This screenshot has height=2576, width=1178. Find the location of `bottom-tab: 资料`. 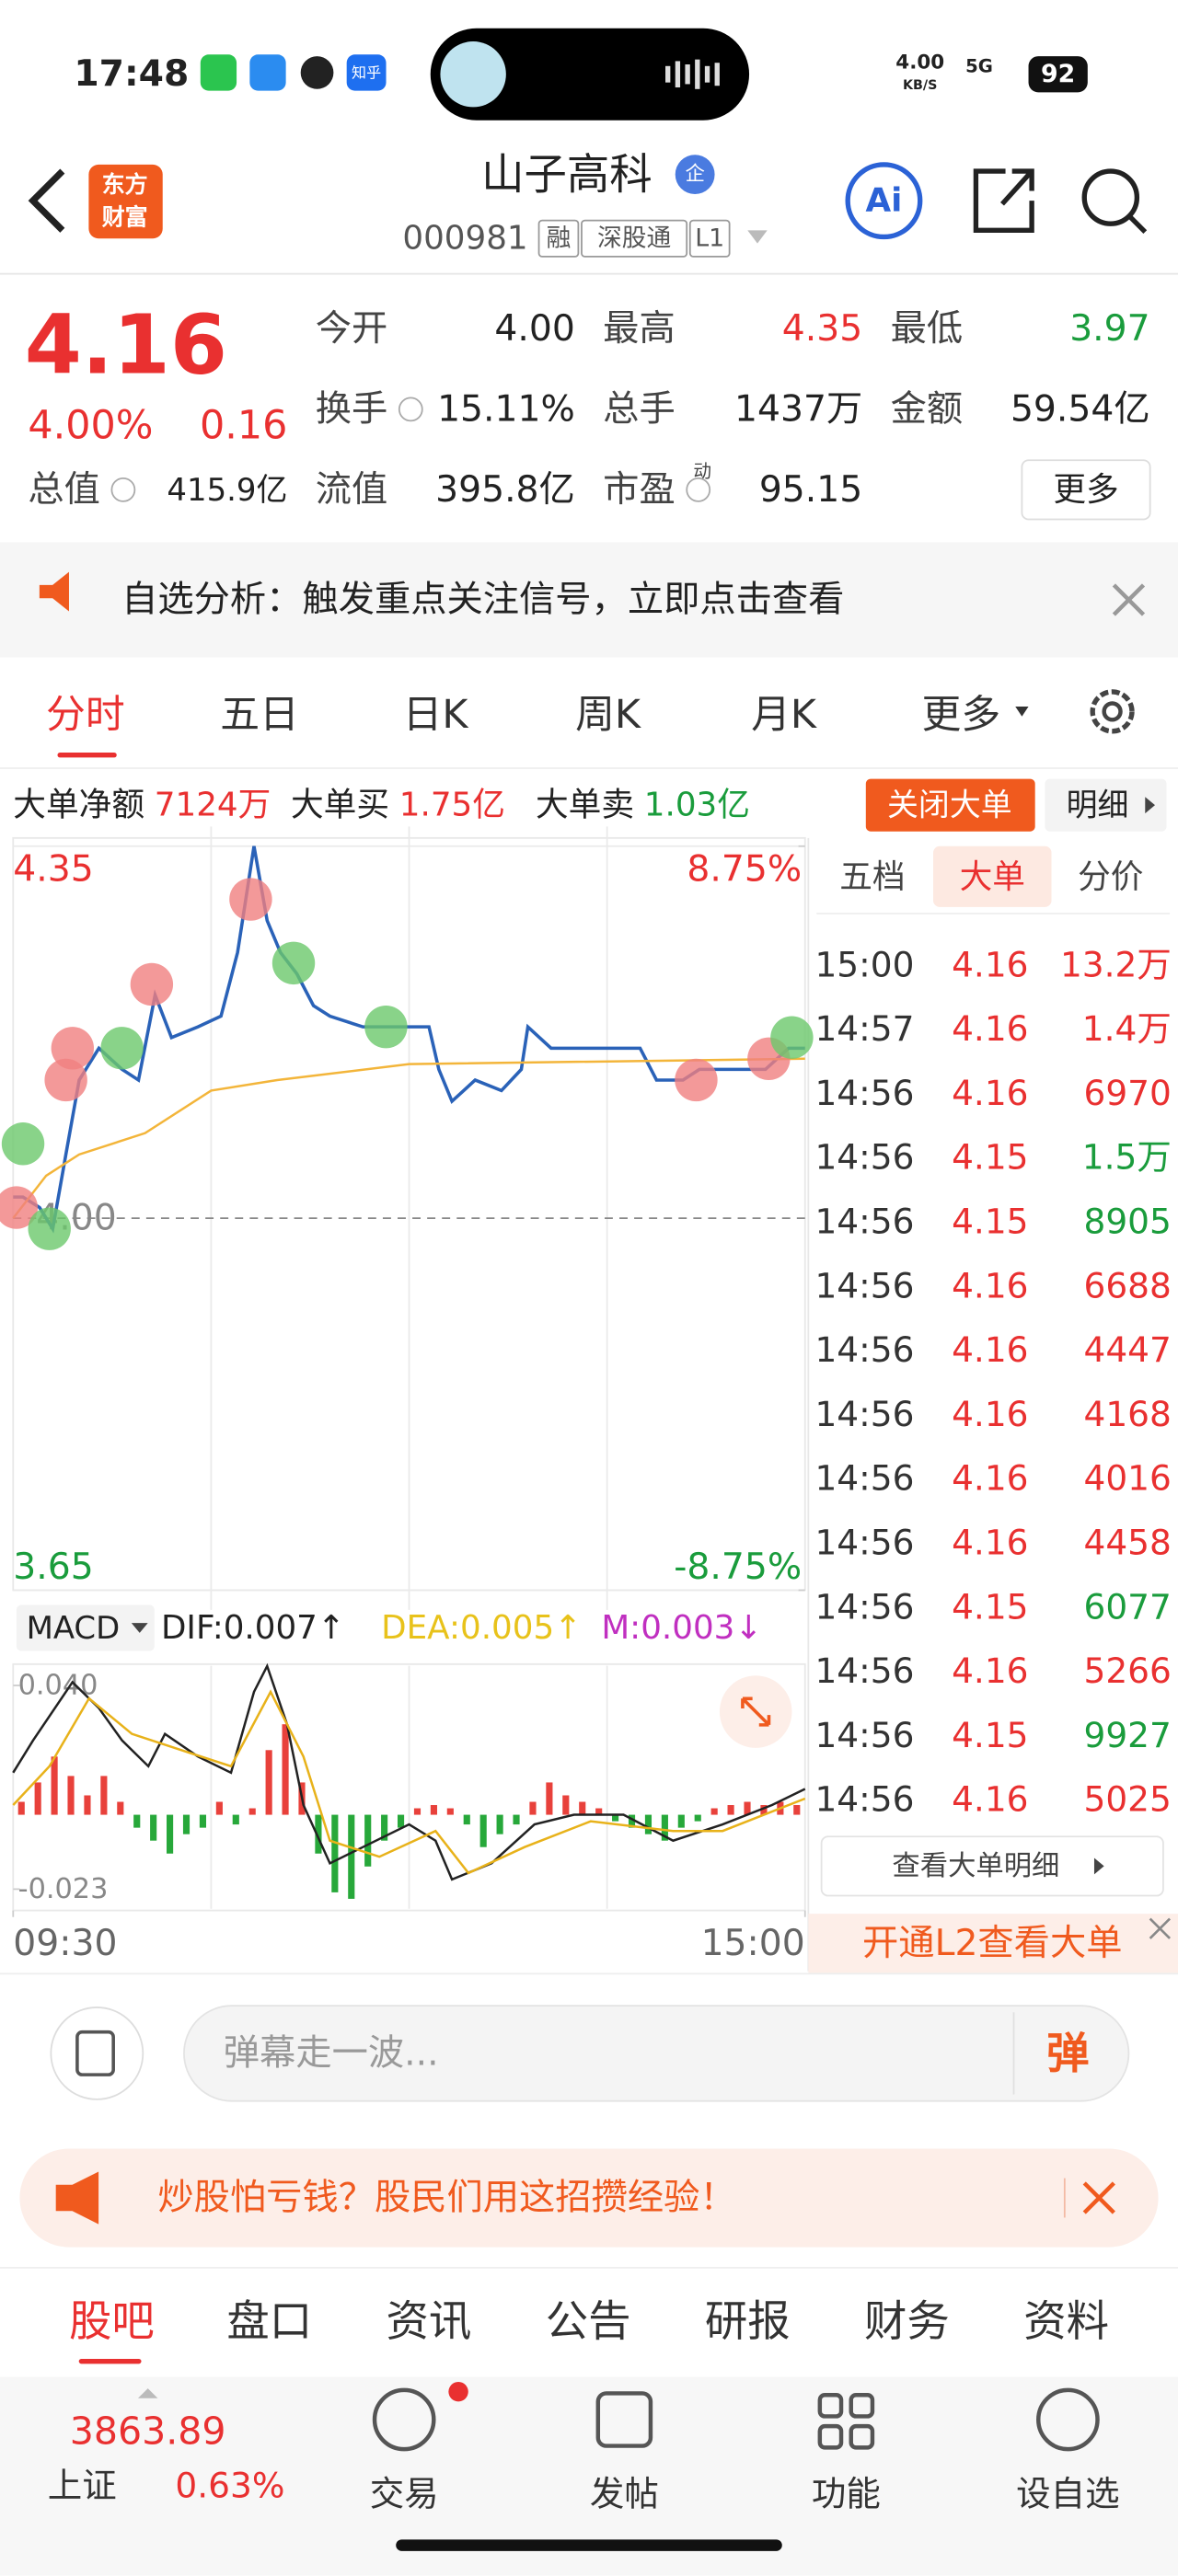

bottom-tab: 资料 is located at coordinates (1066, 2321).